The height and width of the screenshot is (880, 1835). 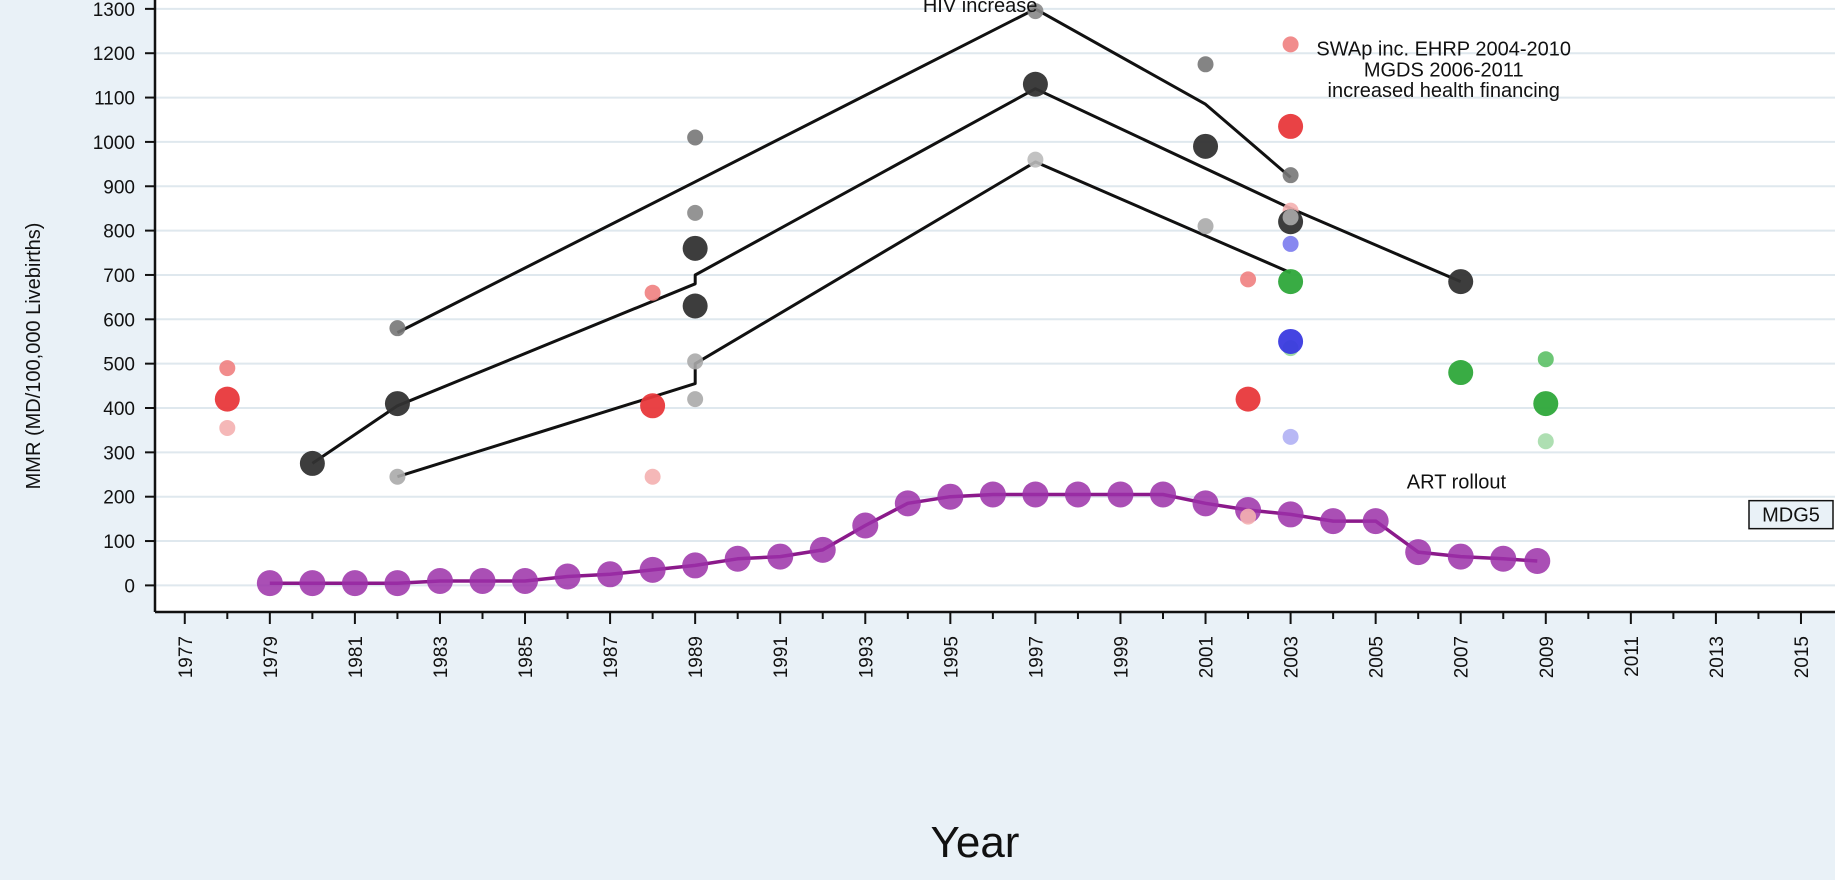 What do you see at coordinates (119, 187) in the screenshot?
I see `y-tick-label: 900` at bounding box center [119, 187].